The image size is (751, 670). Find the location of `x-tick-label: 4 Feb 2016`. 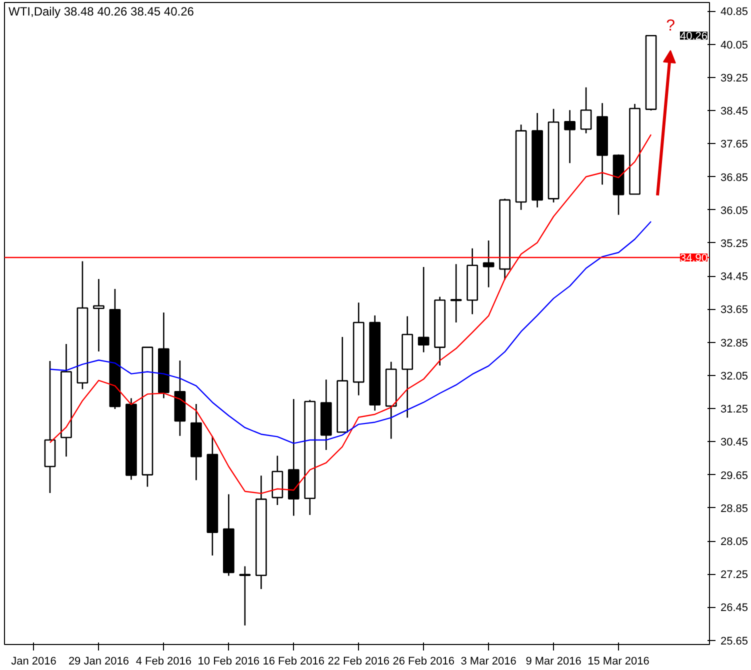

x-tick-label: 4 Feb 2016 is located at coordinates (164, 662).